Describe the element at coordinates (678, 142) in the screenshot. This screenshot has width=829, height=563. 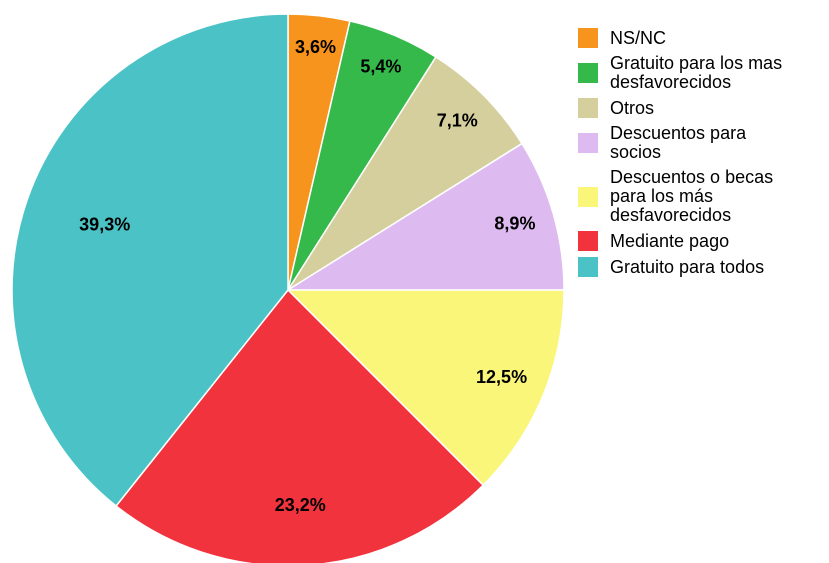
I see `legend-label: Descuentos para socios` at that location.